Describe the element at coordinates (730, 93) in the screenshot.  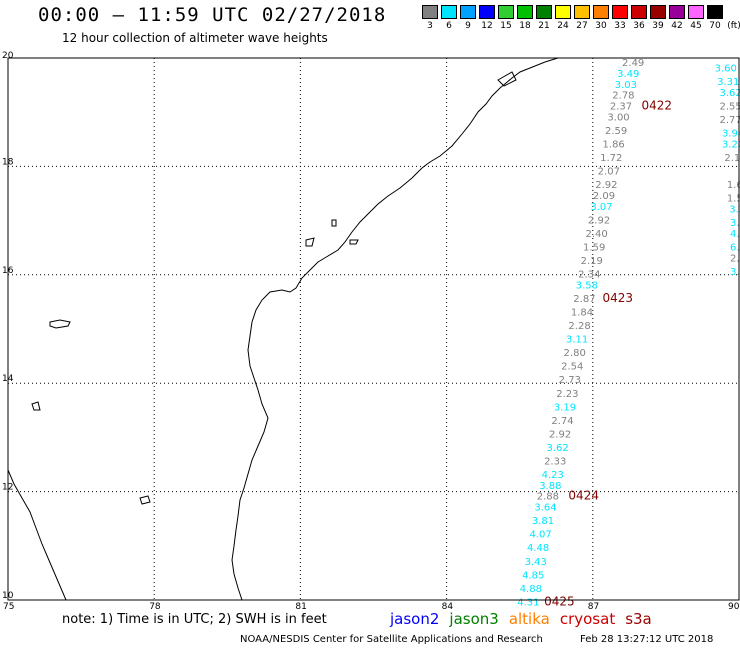
I see `swh-value: 3.62` at that location.